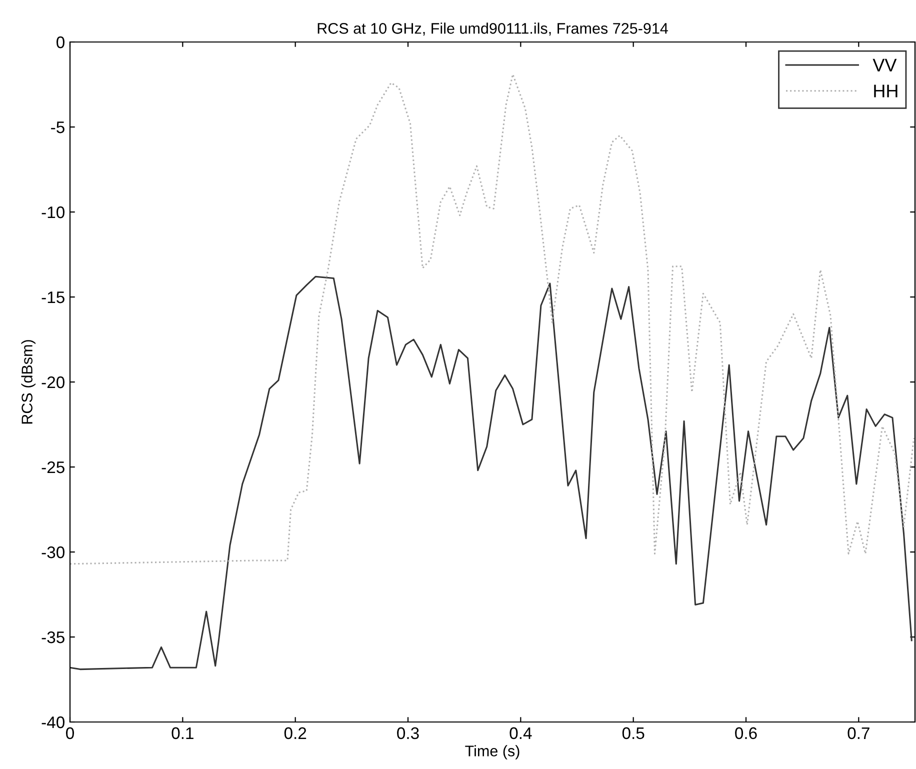  What do you see at coordinates (183, 733) in the screenshot?
I see `x-tick-label: 0.1` at bounding box center [183, 733].